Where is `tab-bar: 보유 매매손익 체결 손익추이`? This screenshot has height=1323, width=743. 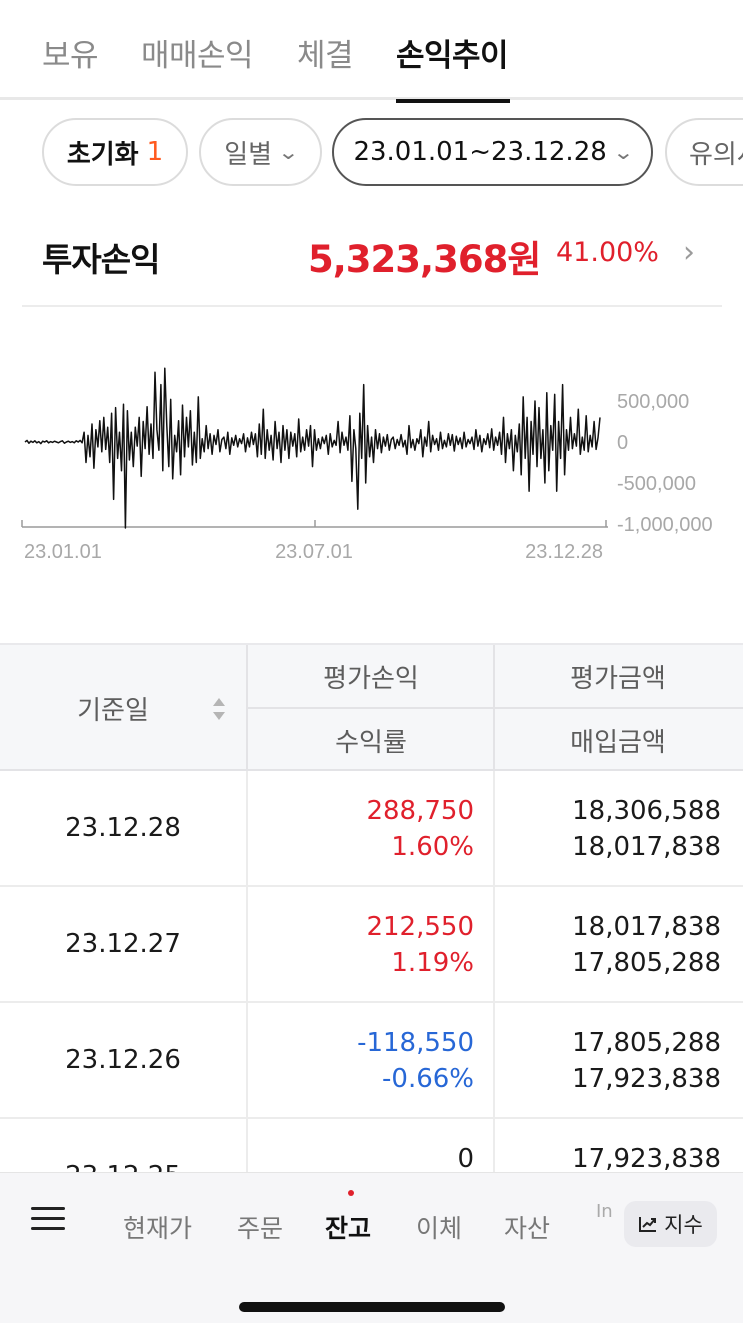 tab-bar: 보유 매매손익 체결 손익추이 is located at coordinates (371, 51).